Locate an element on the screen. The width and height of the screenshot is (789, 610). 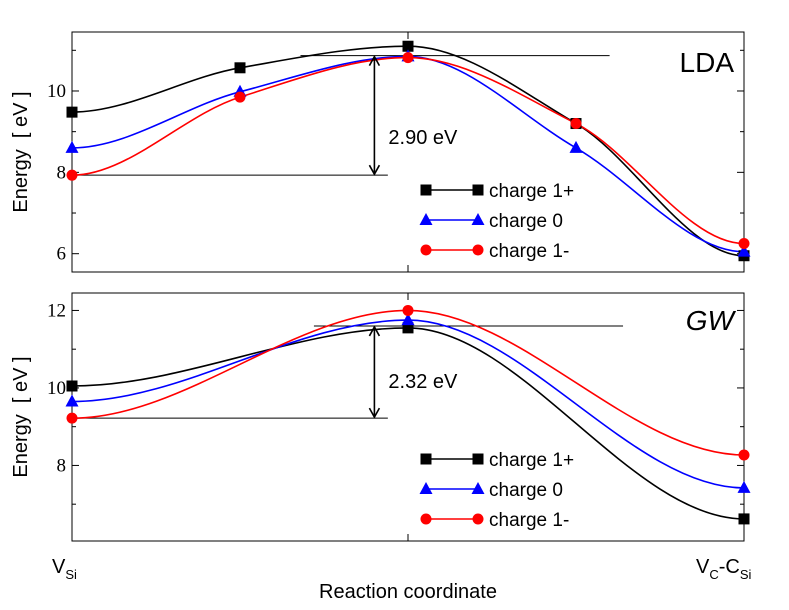
y-tick-label: 12 is located at coordinates (56, 310).